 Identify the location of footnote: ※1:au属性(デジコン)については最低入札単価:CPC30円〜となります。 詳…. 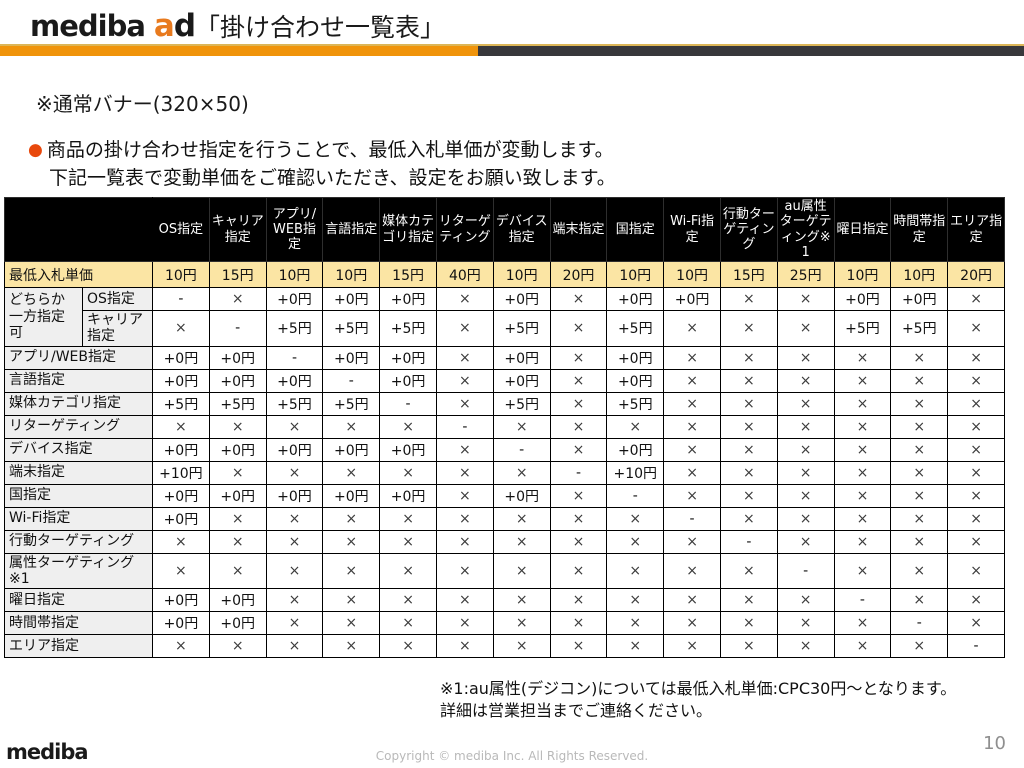
(698, 700).